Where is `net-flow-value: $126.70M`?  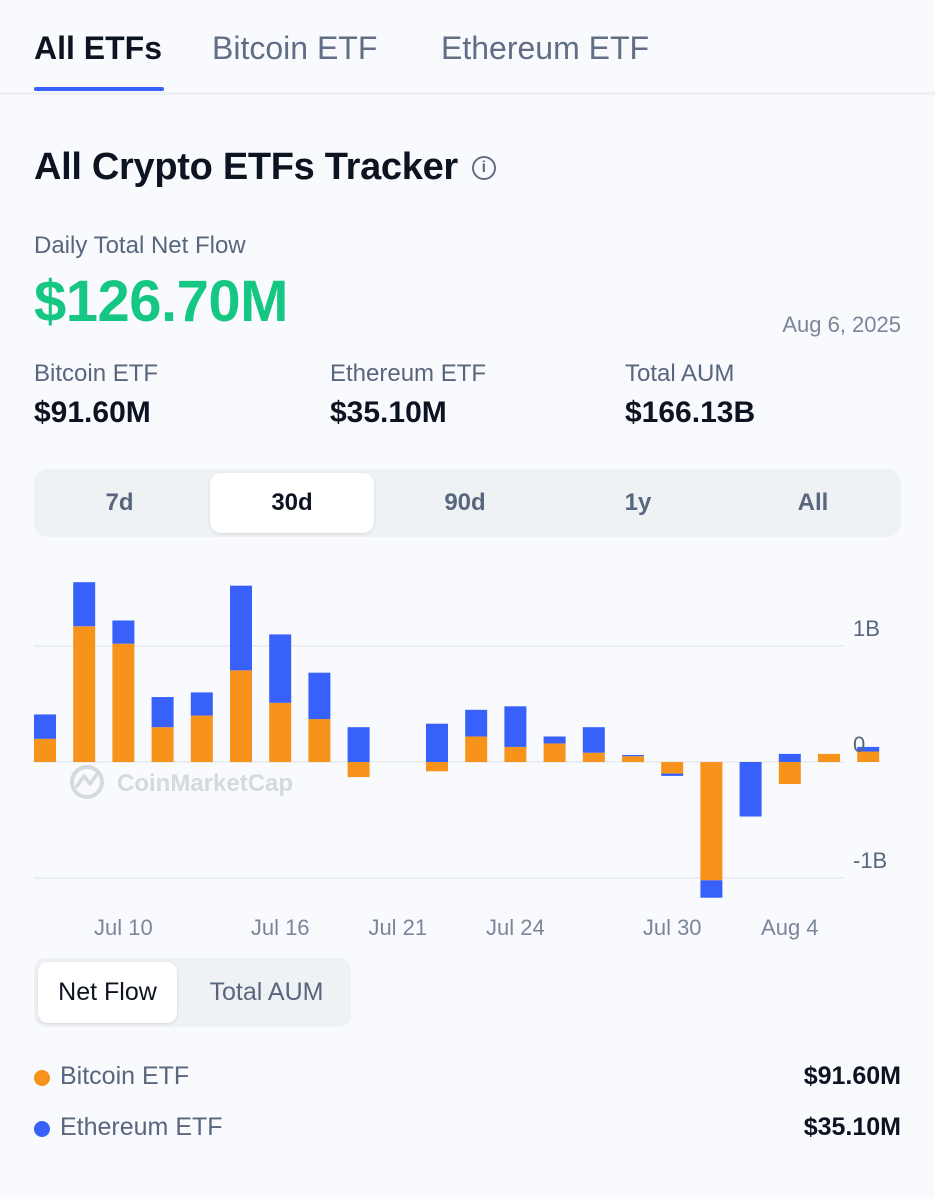
net-flow-value: $126.70M is located at coordinates (161, 301).